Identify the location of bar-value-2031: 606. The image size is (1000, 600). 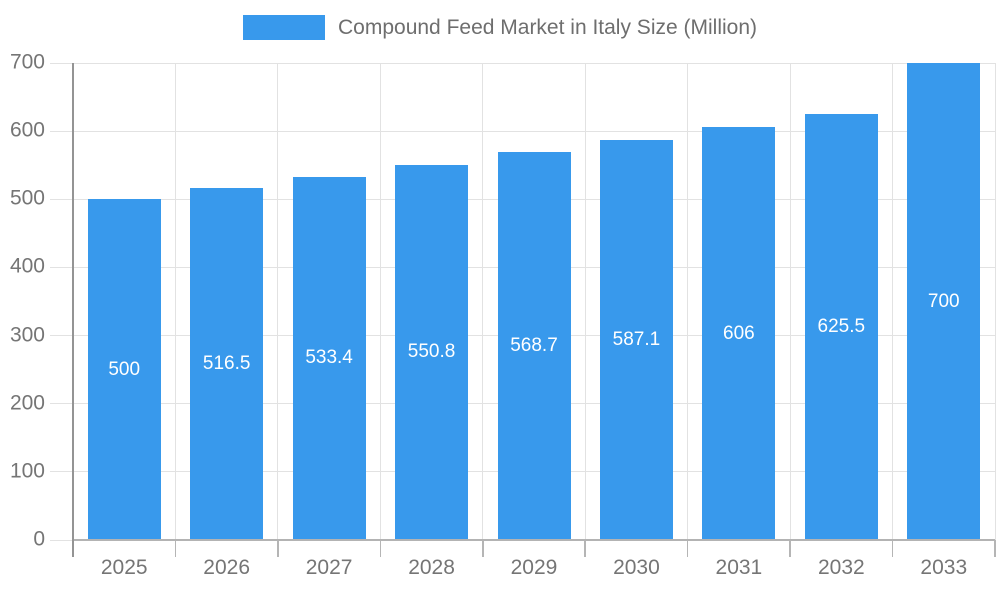
(739, 333).